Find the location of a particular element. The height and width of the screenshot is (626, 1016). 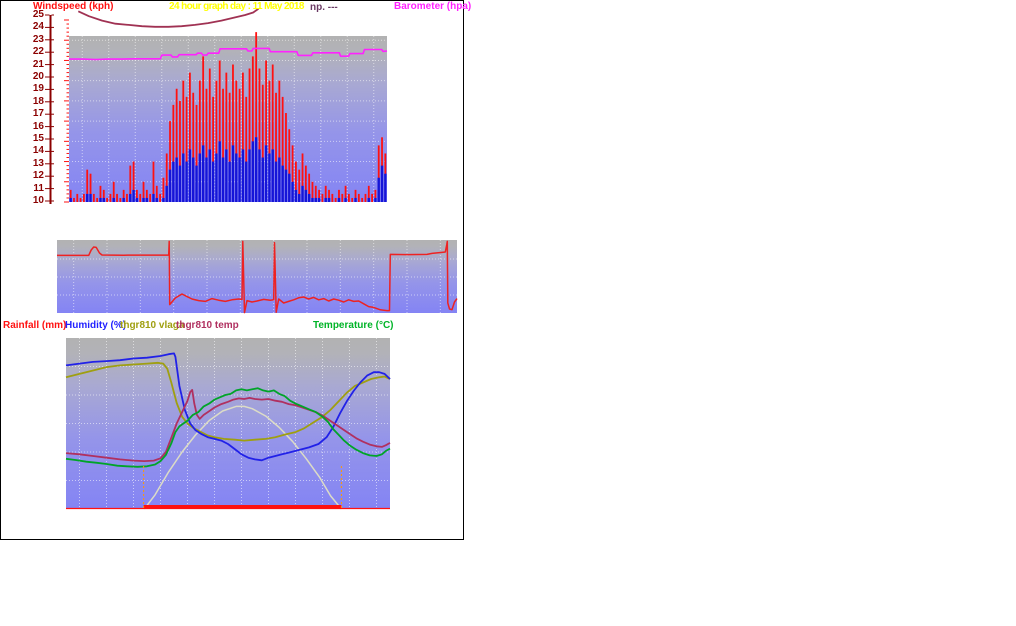

wind-direction-line is located at coordinates (257, 277).